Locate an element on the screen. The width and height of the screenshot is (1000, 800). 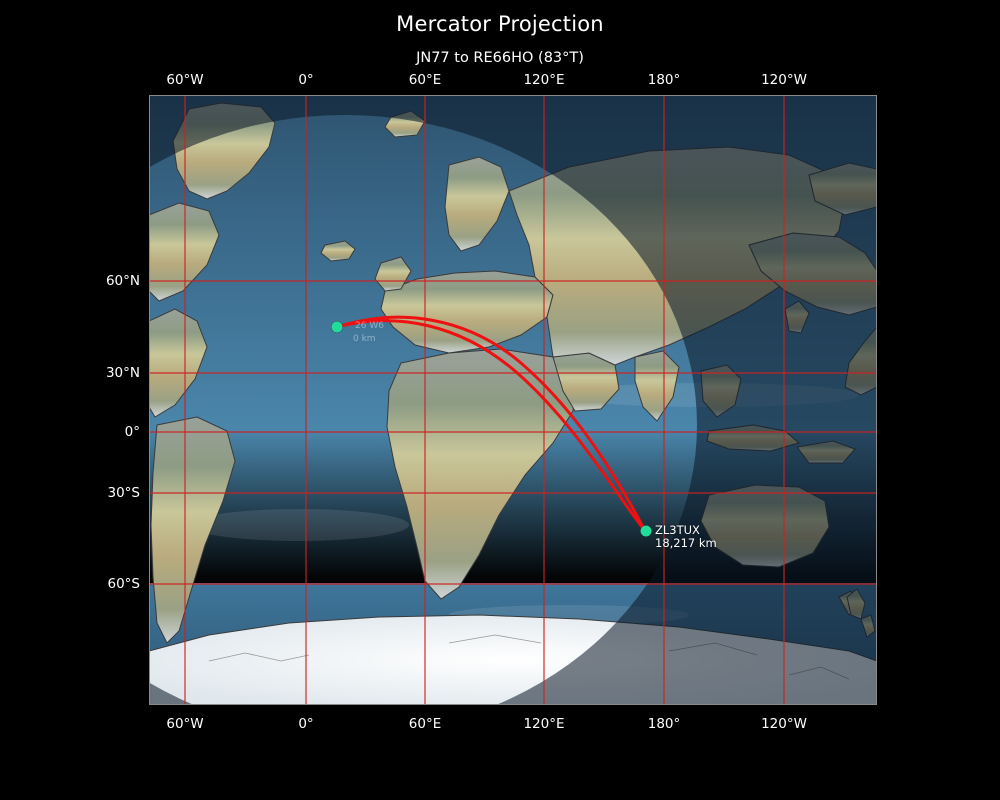
destination-distance: 18,217 km is located at coordinates (686, 543).